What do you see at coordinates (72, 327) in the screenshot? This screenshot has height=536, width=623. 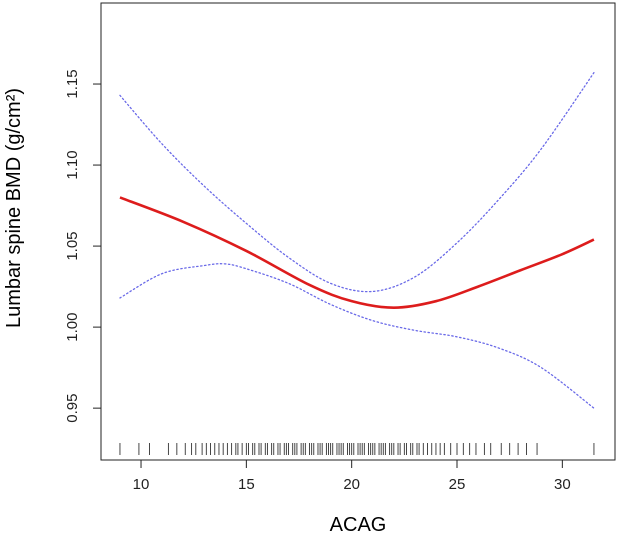 I see `y-tick-label: 1.00` at bounding box center [72, 327].